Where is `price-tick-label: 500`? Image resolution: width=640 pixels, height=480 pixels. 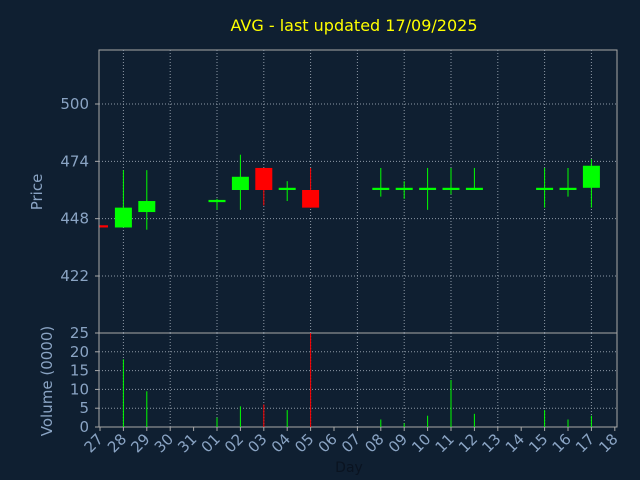
price-tick-label: 500 is located at coordinates (74, 104).